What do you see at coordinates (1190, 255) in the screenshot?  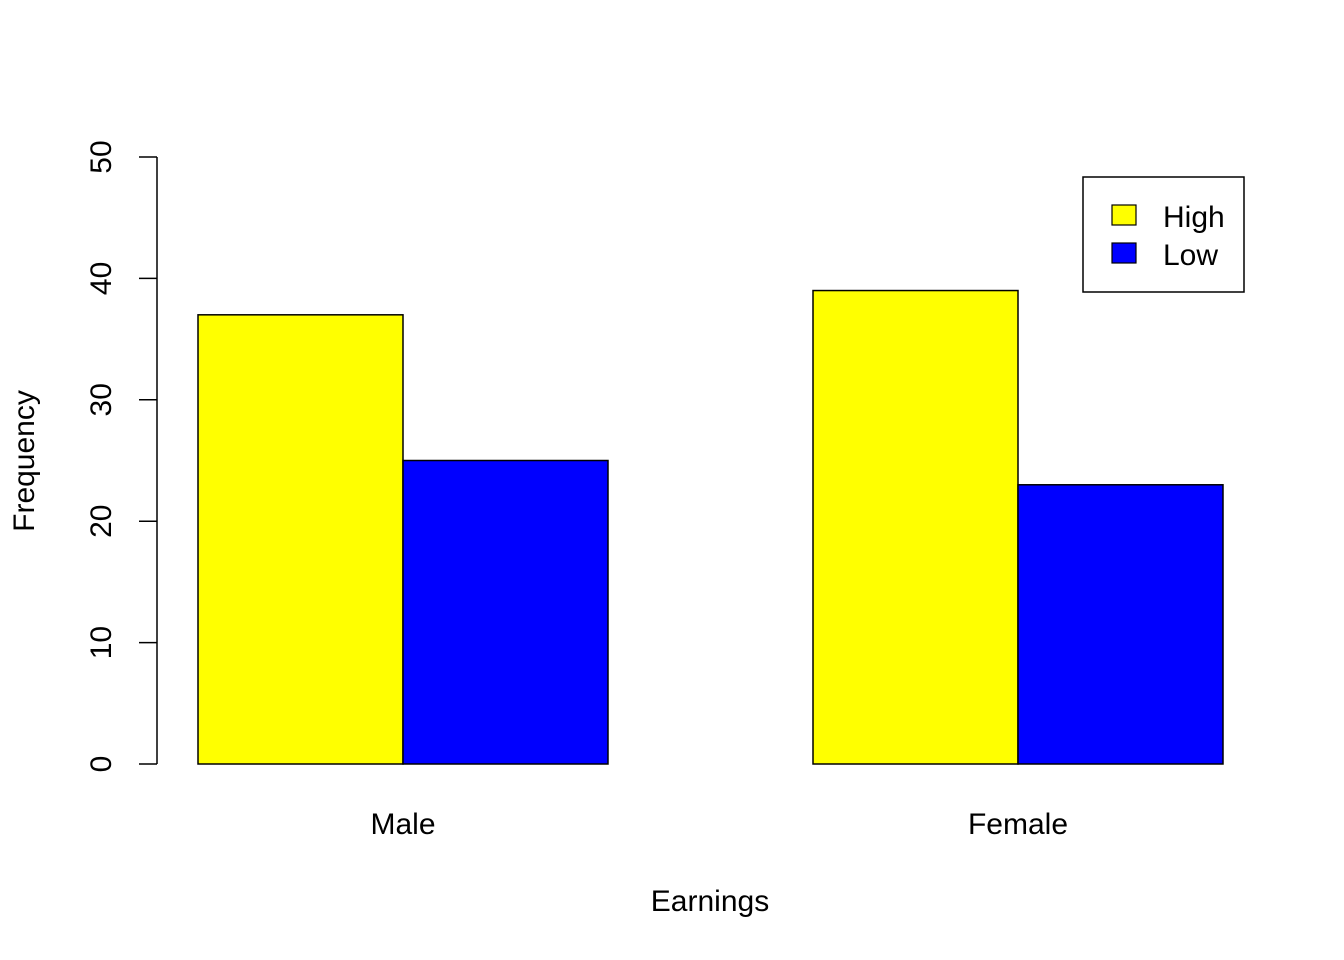 I see `legend-label-low: Low` at bounding box center [1190, 255].